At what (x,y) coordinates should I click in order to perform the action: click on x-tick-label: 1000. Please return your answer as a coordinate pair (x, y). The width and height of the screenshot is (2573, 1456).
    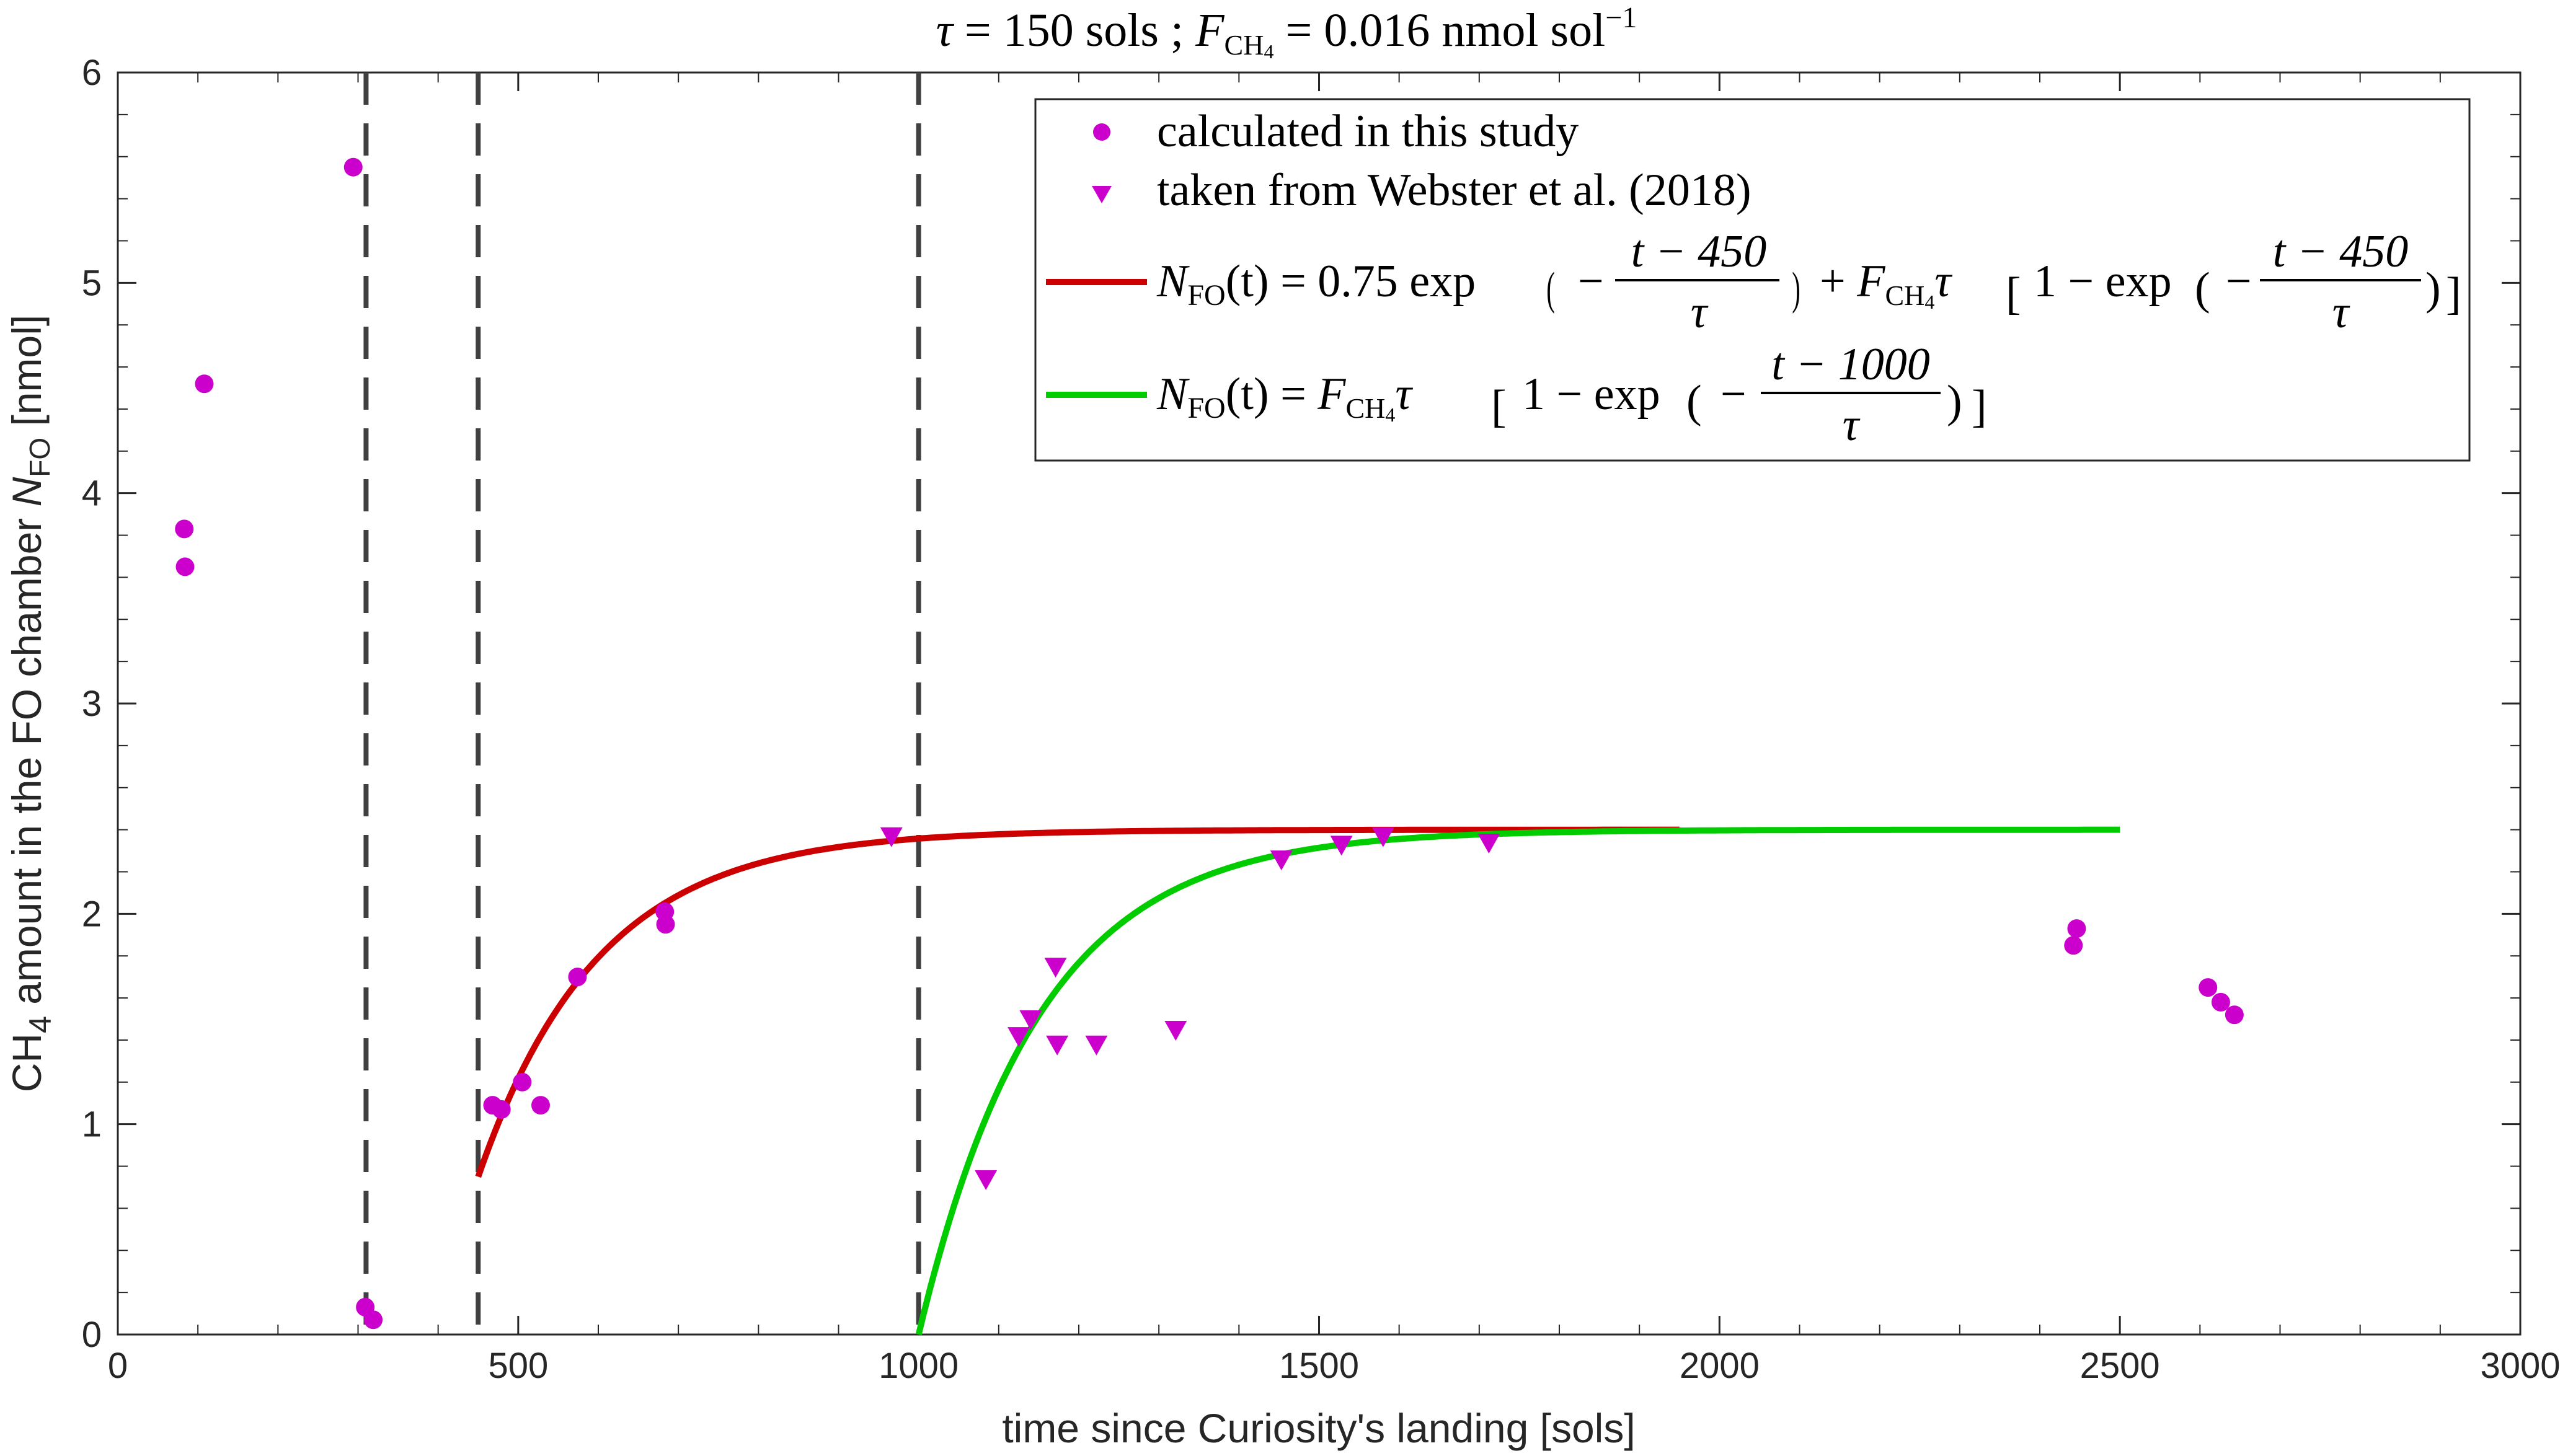
    Looking at the image, I should click on (919, 1366).